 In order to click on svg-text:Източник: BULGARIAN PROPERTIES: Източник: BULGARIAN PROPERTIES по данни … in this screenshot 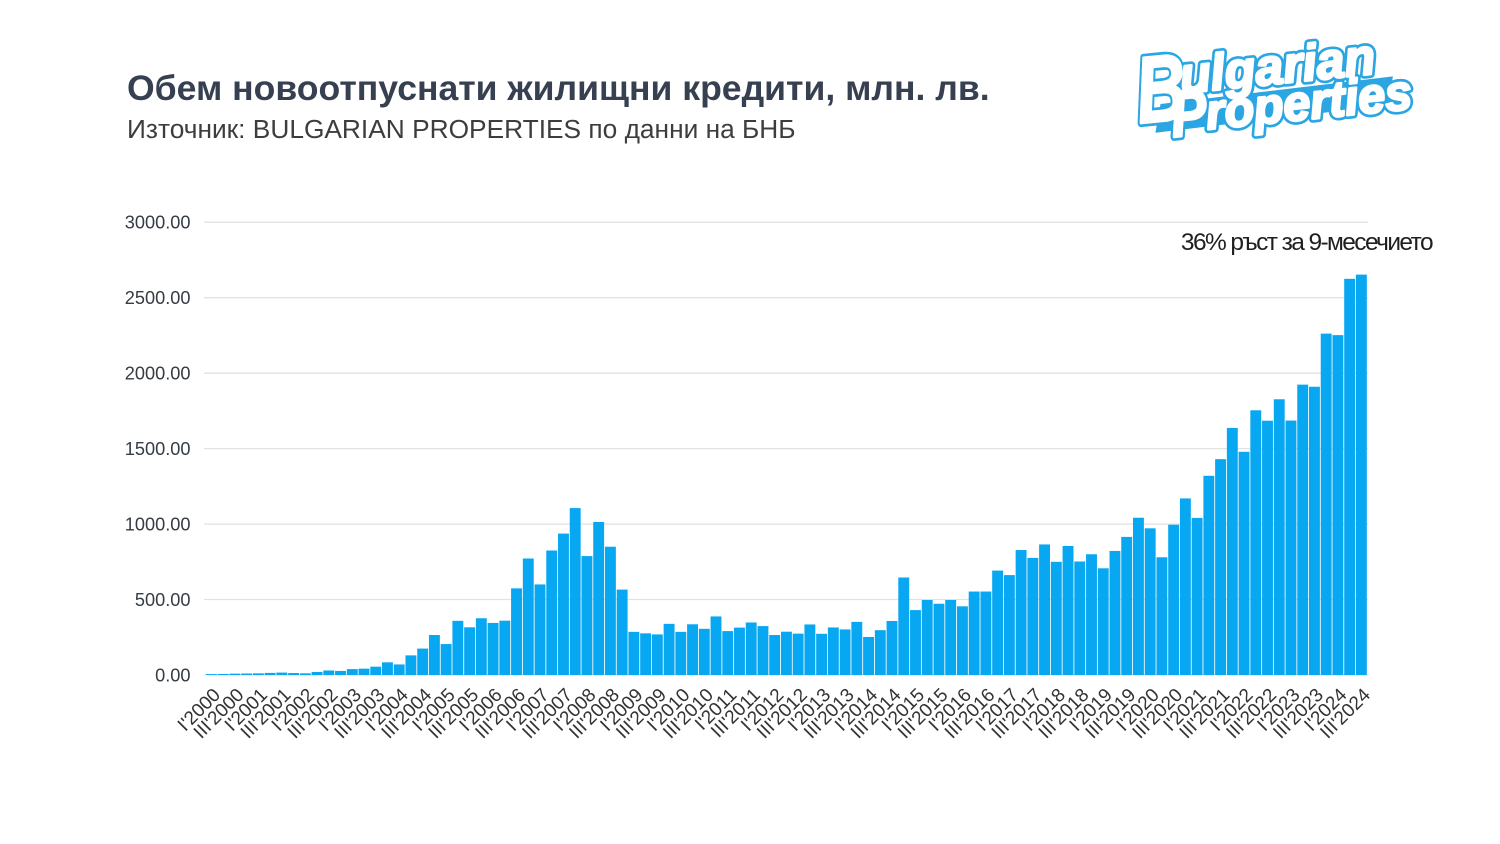, I will do `click(461, 129)`.